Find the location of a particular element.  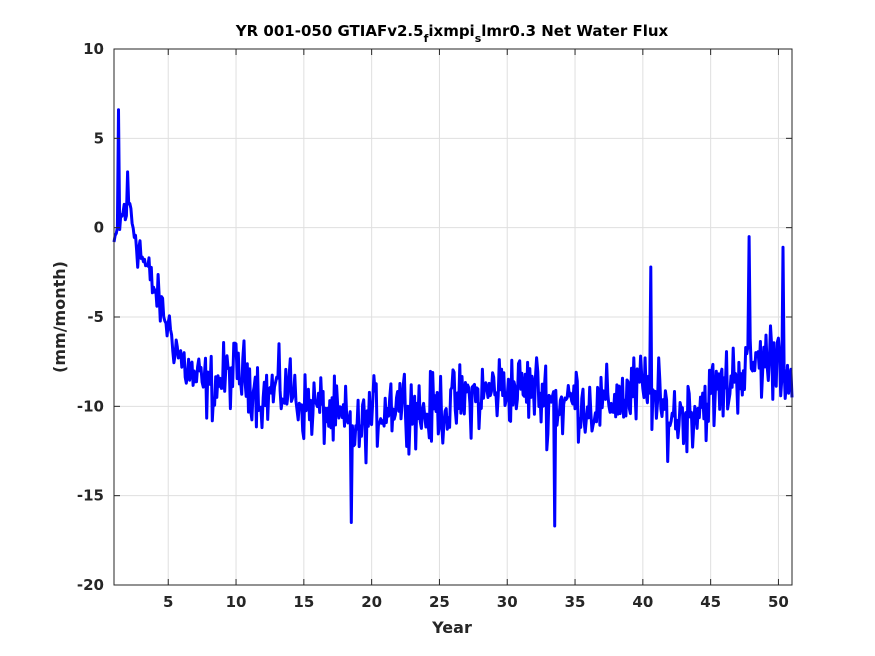

title-main: YR 001-050 GTIAFv2.5 is located at coordinates (329, 31).